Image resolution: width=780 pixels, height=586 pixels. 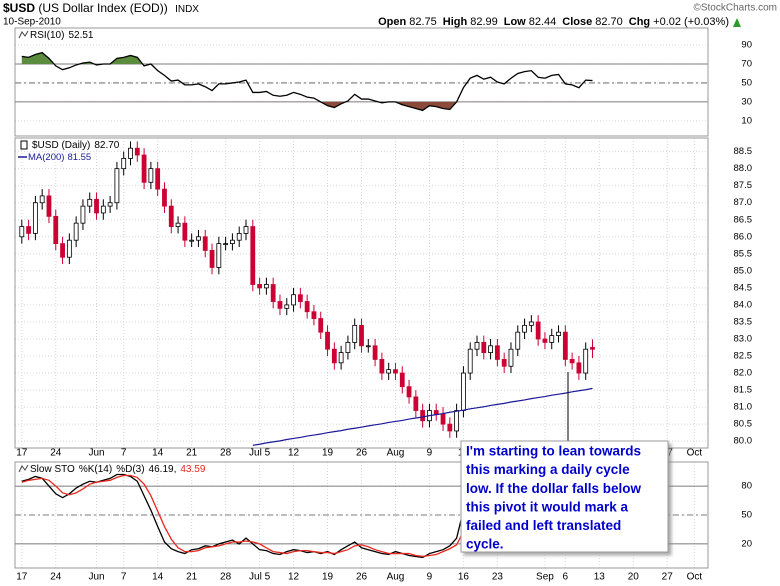 What do you see at coordinates (106, 145) in the screenshot?
I see `legend-value: 82.70` at bounding box center [106, 145].